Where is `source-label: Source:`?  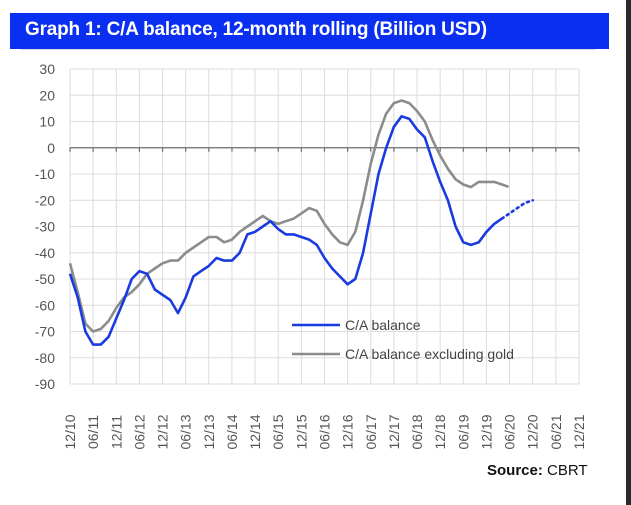
source-label: Source: is located at coordinates (515, 470).